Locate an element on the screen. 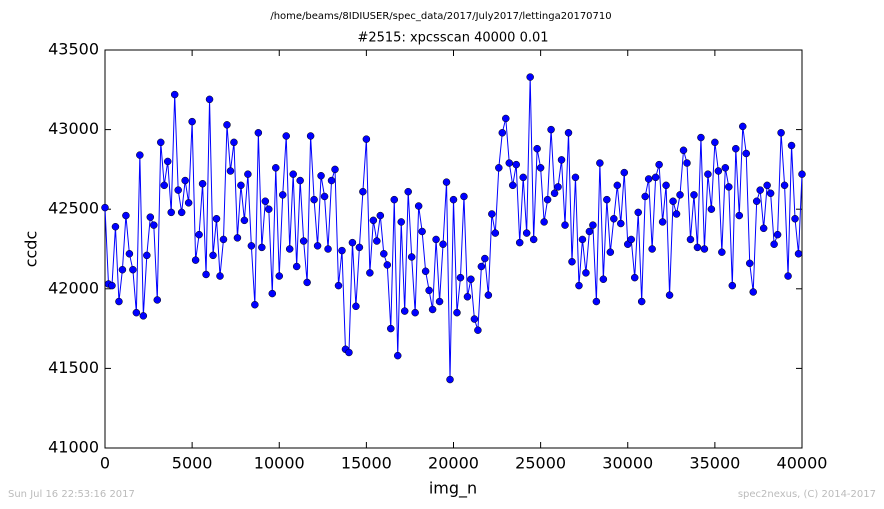 This screenshot has height=509, width=884. x-tick-label: 25000 is located at coordinates (540, 463).